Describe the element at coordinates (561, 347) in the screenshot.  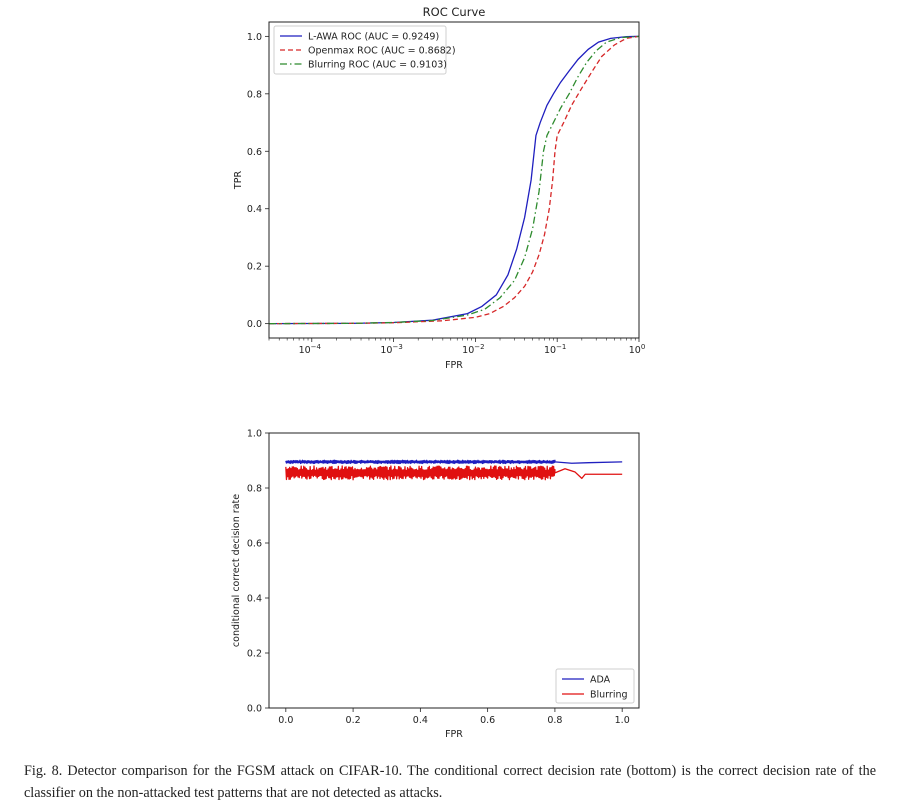
I see `x-tick-exponent: −1` at that location.